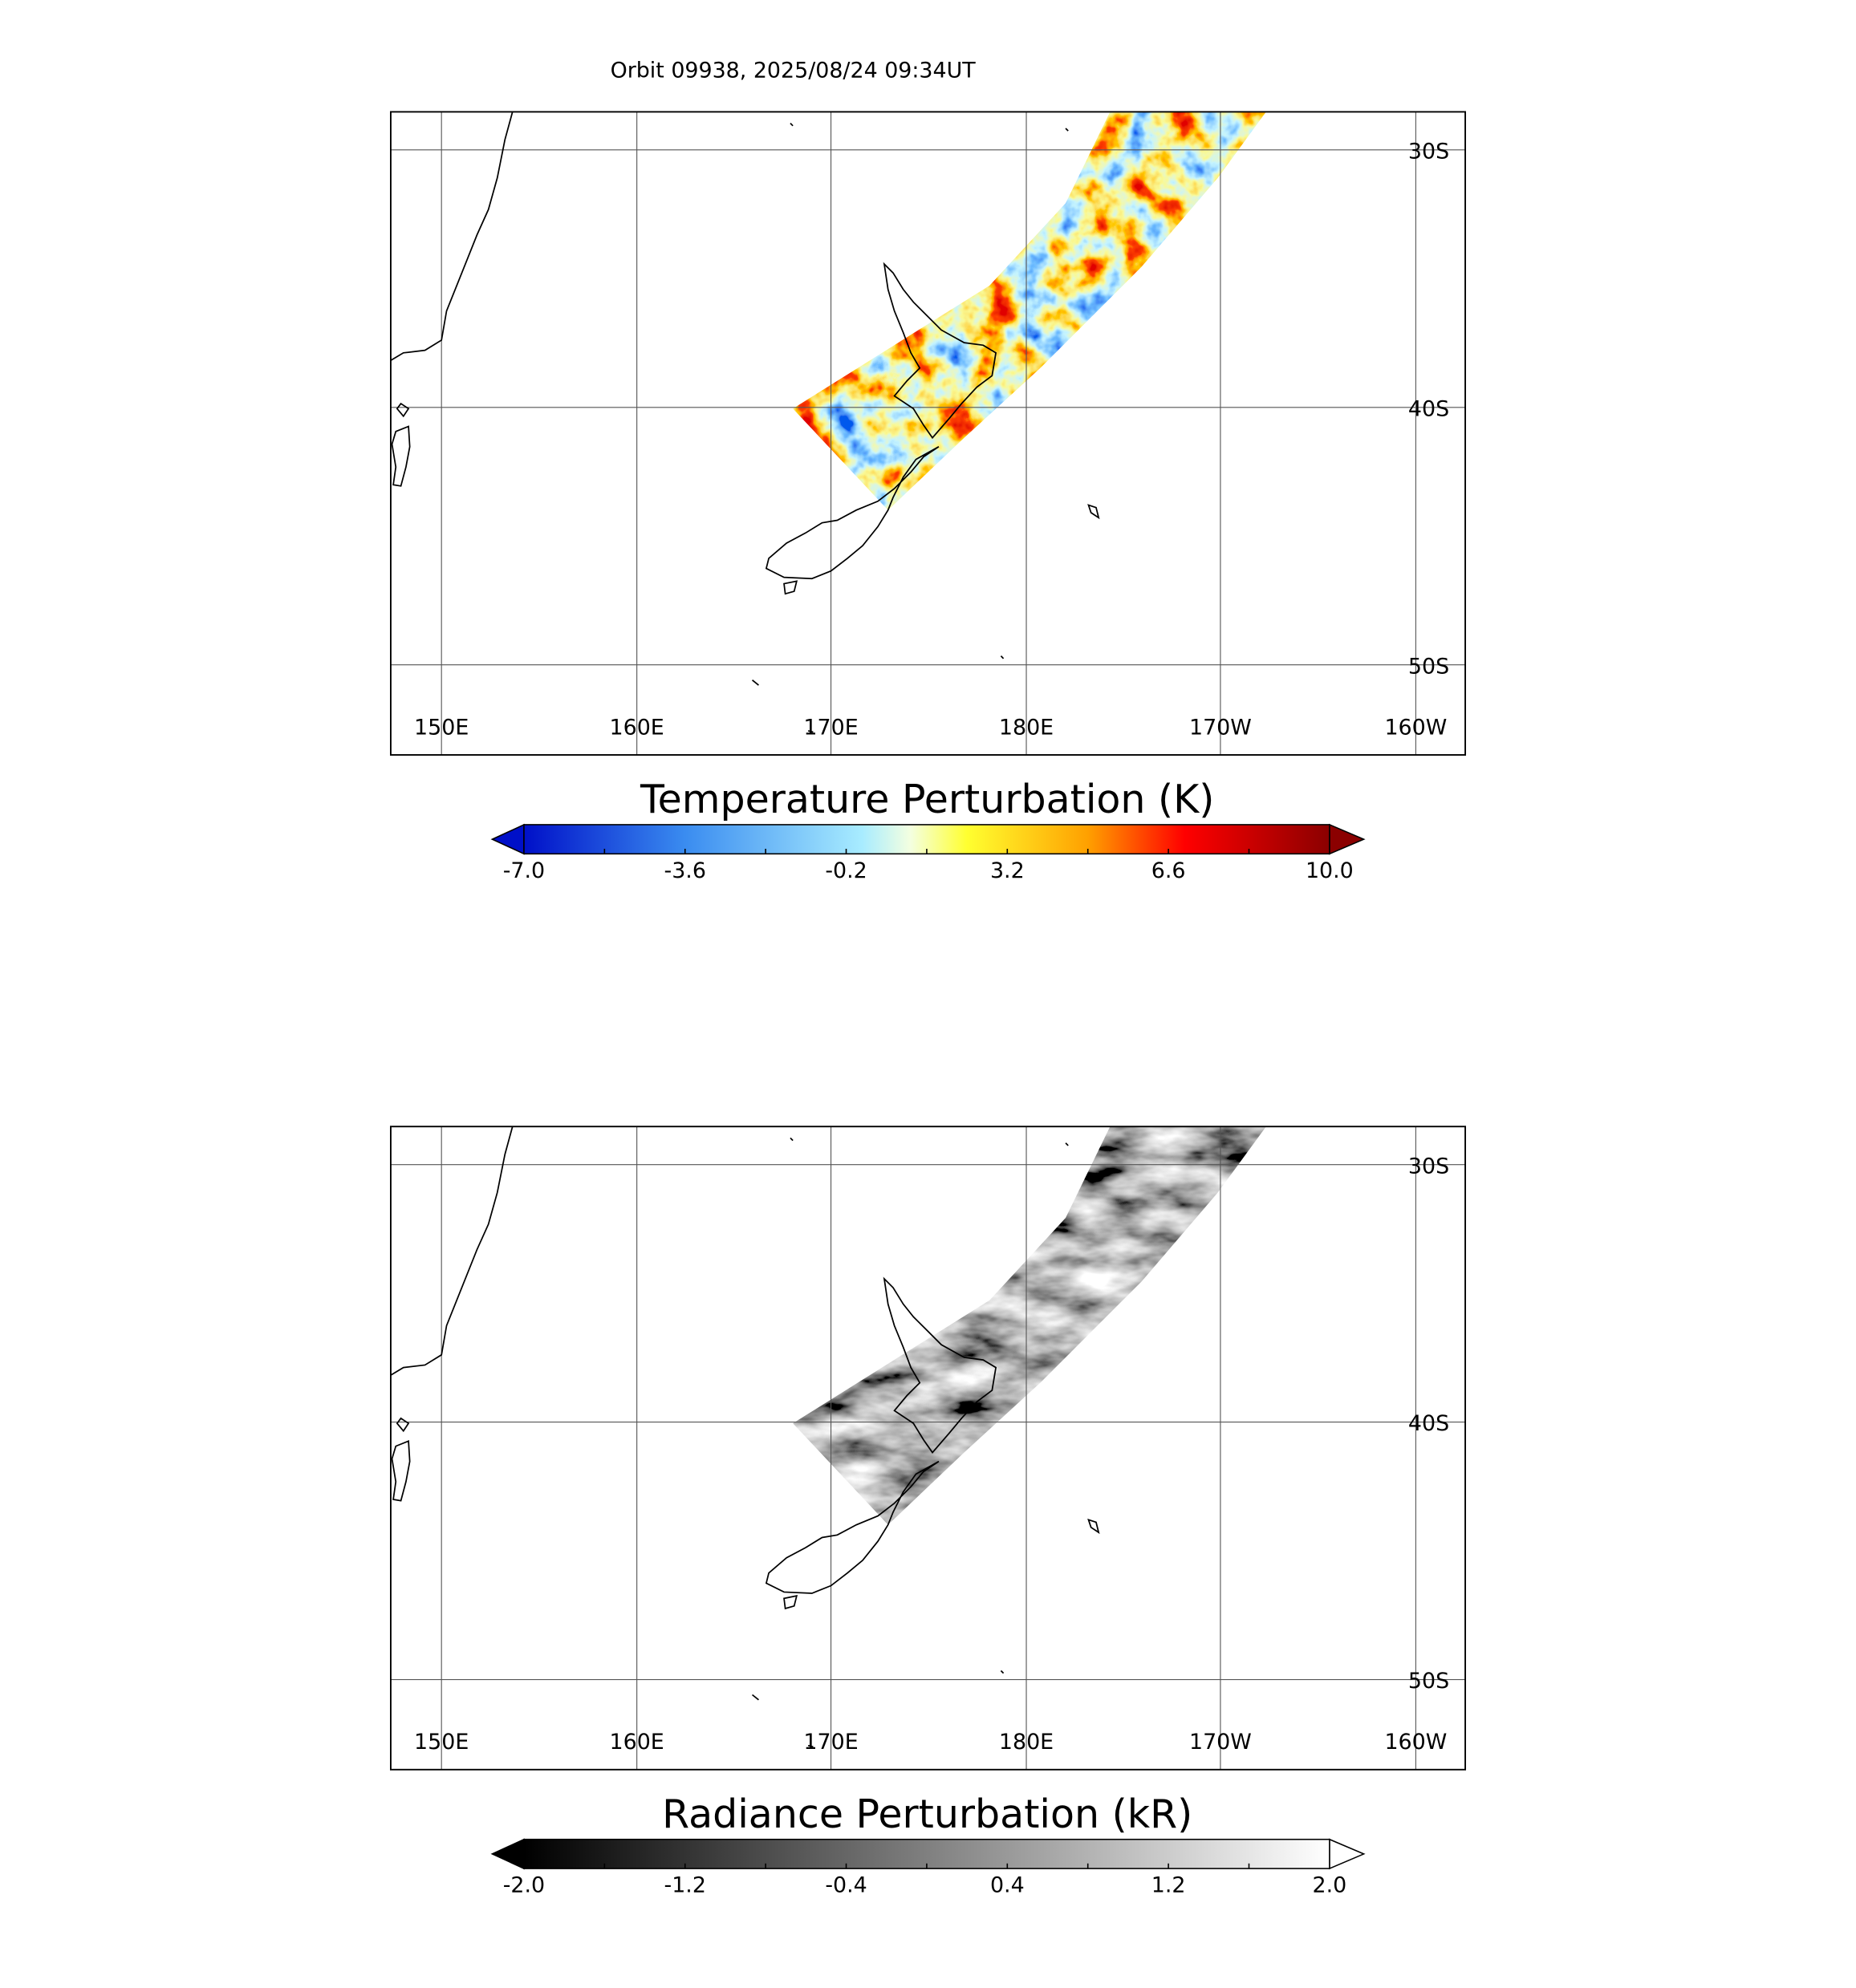 The image size is (1856, 1988). I want to click on colorbar-title: Radiance Perturbation (kR), so click(927, 1814).